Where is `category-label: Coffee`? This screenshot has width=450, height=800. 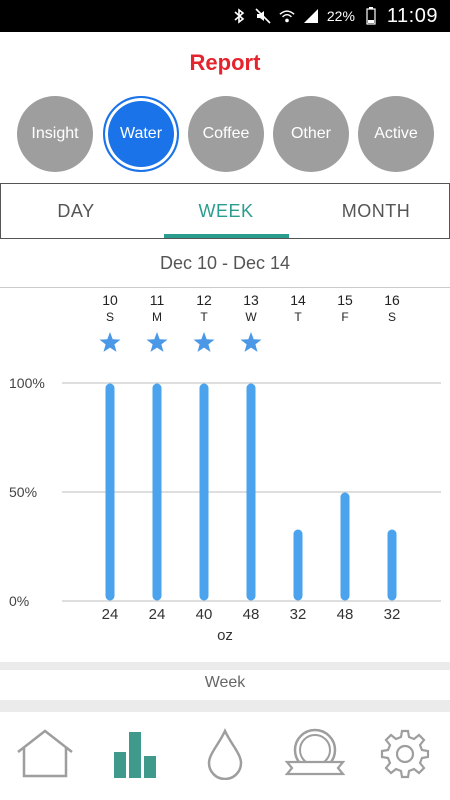 category-label: Coffee is located at coordinates (226, 133).